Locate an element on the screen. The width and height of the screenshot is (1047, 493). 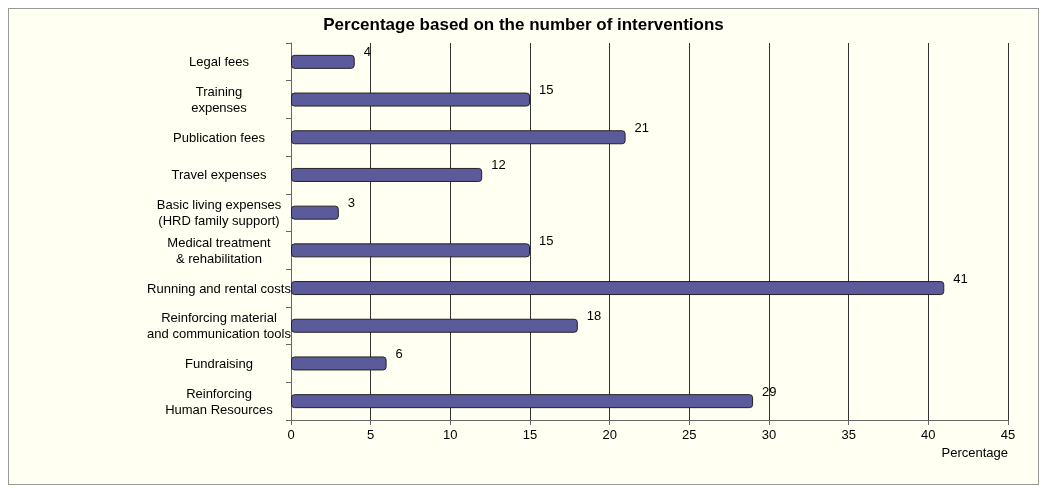
y-tick-label: Running and rental costs is located at coordinates (219, 288).